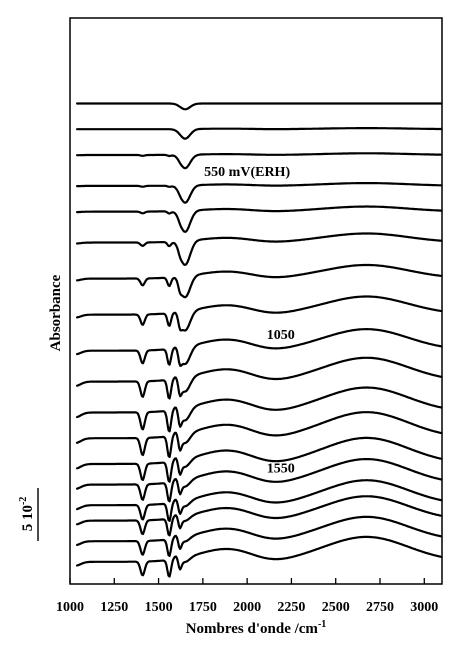  Describe the element at coordinates (247, 596) in the screenshot. I see `x-axis-ticks: 1000 1250 1500 1750 2000 2250 2500 2750 3000` at that location.